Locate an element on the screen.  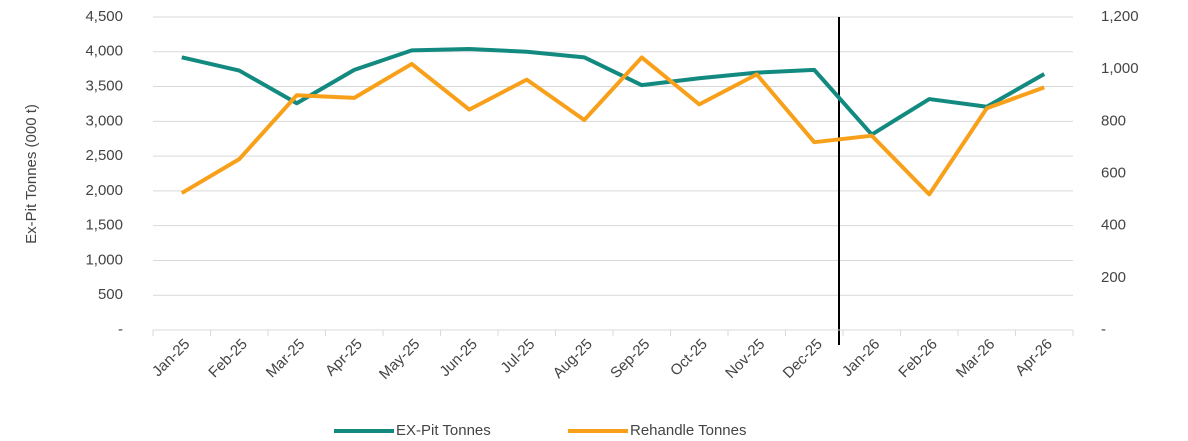
y-tick-label: - is located at coordinates (120, 329).